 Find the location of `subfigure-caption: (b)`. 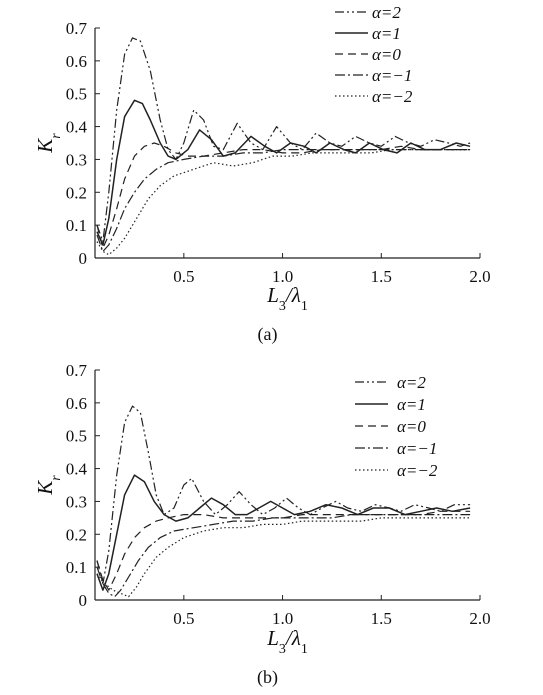

subfigure-caption: (b) is located at coordinates (267, 677).